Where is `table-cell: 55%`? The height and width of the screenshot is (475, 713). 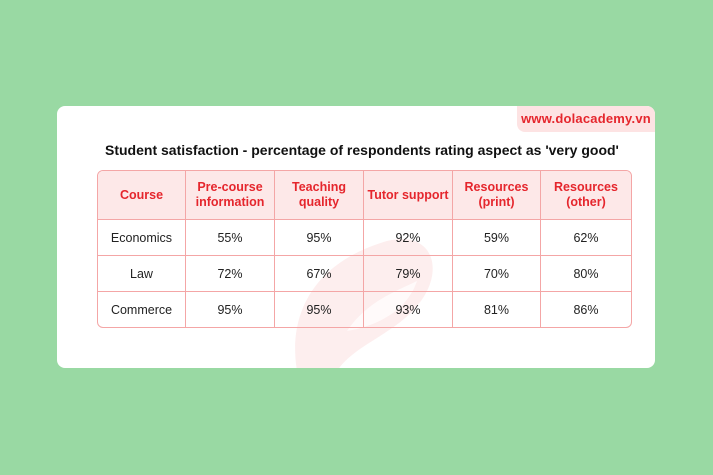
table-cell: 55% is located at coordinates (230, 238).